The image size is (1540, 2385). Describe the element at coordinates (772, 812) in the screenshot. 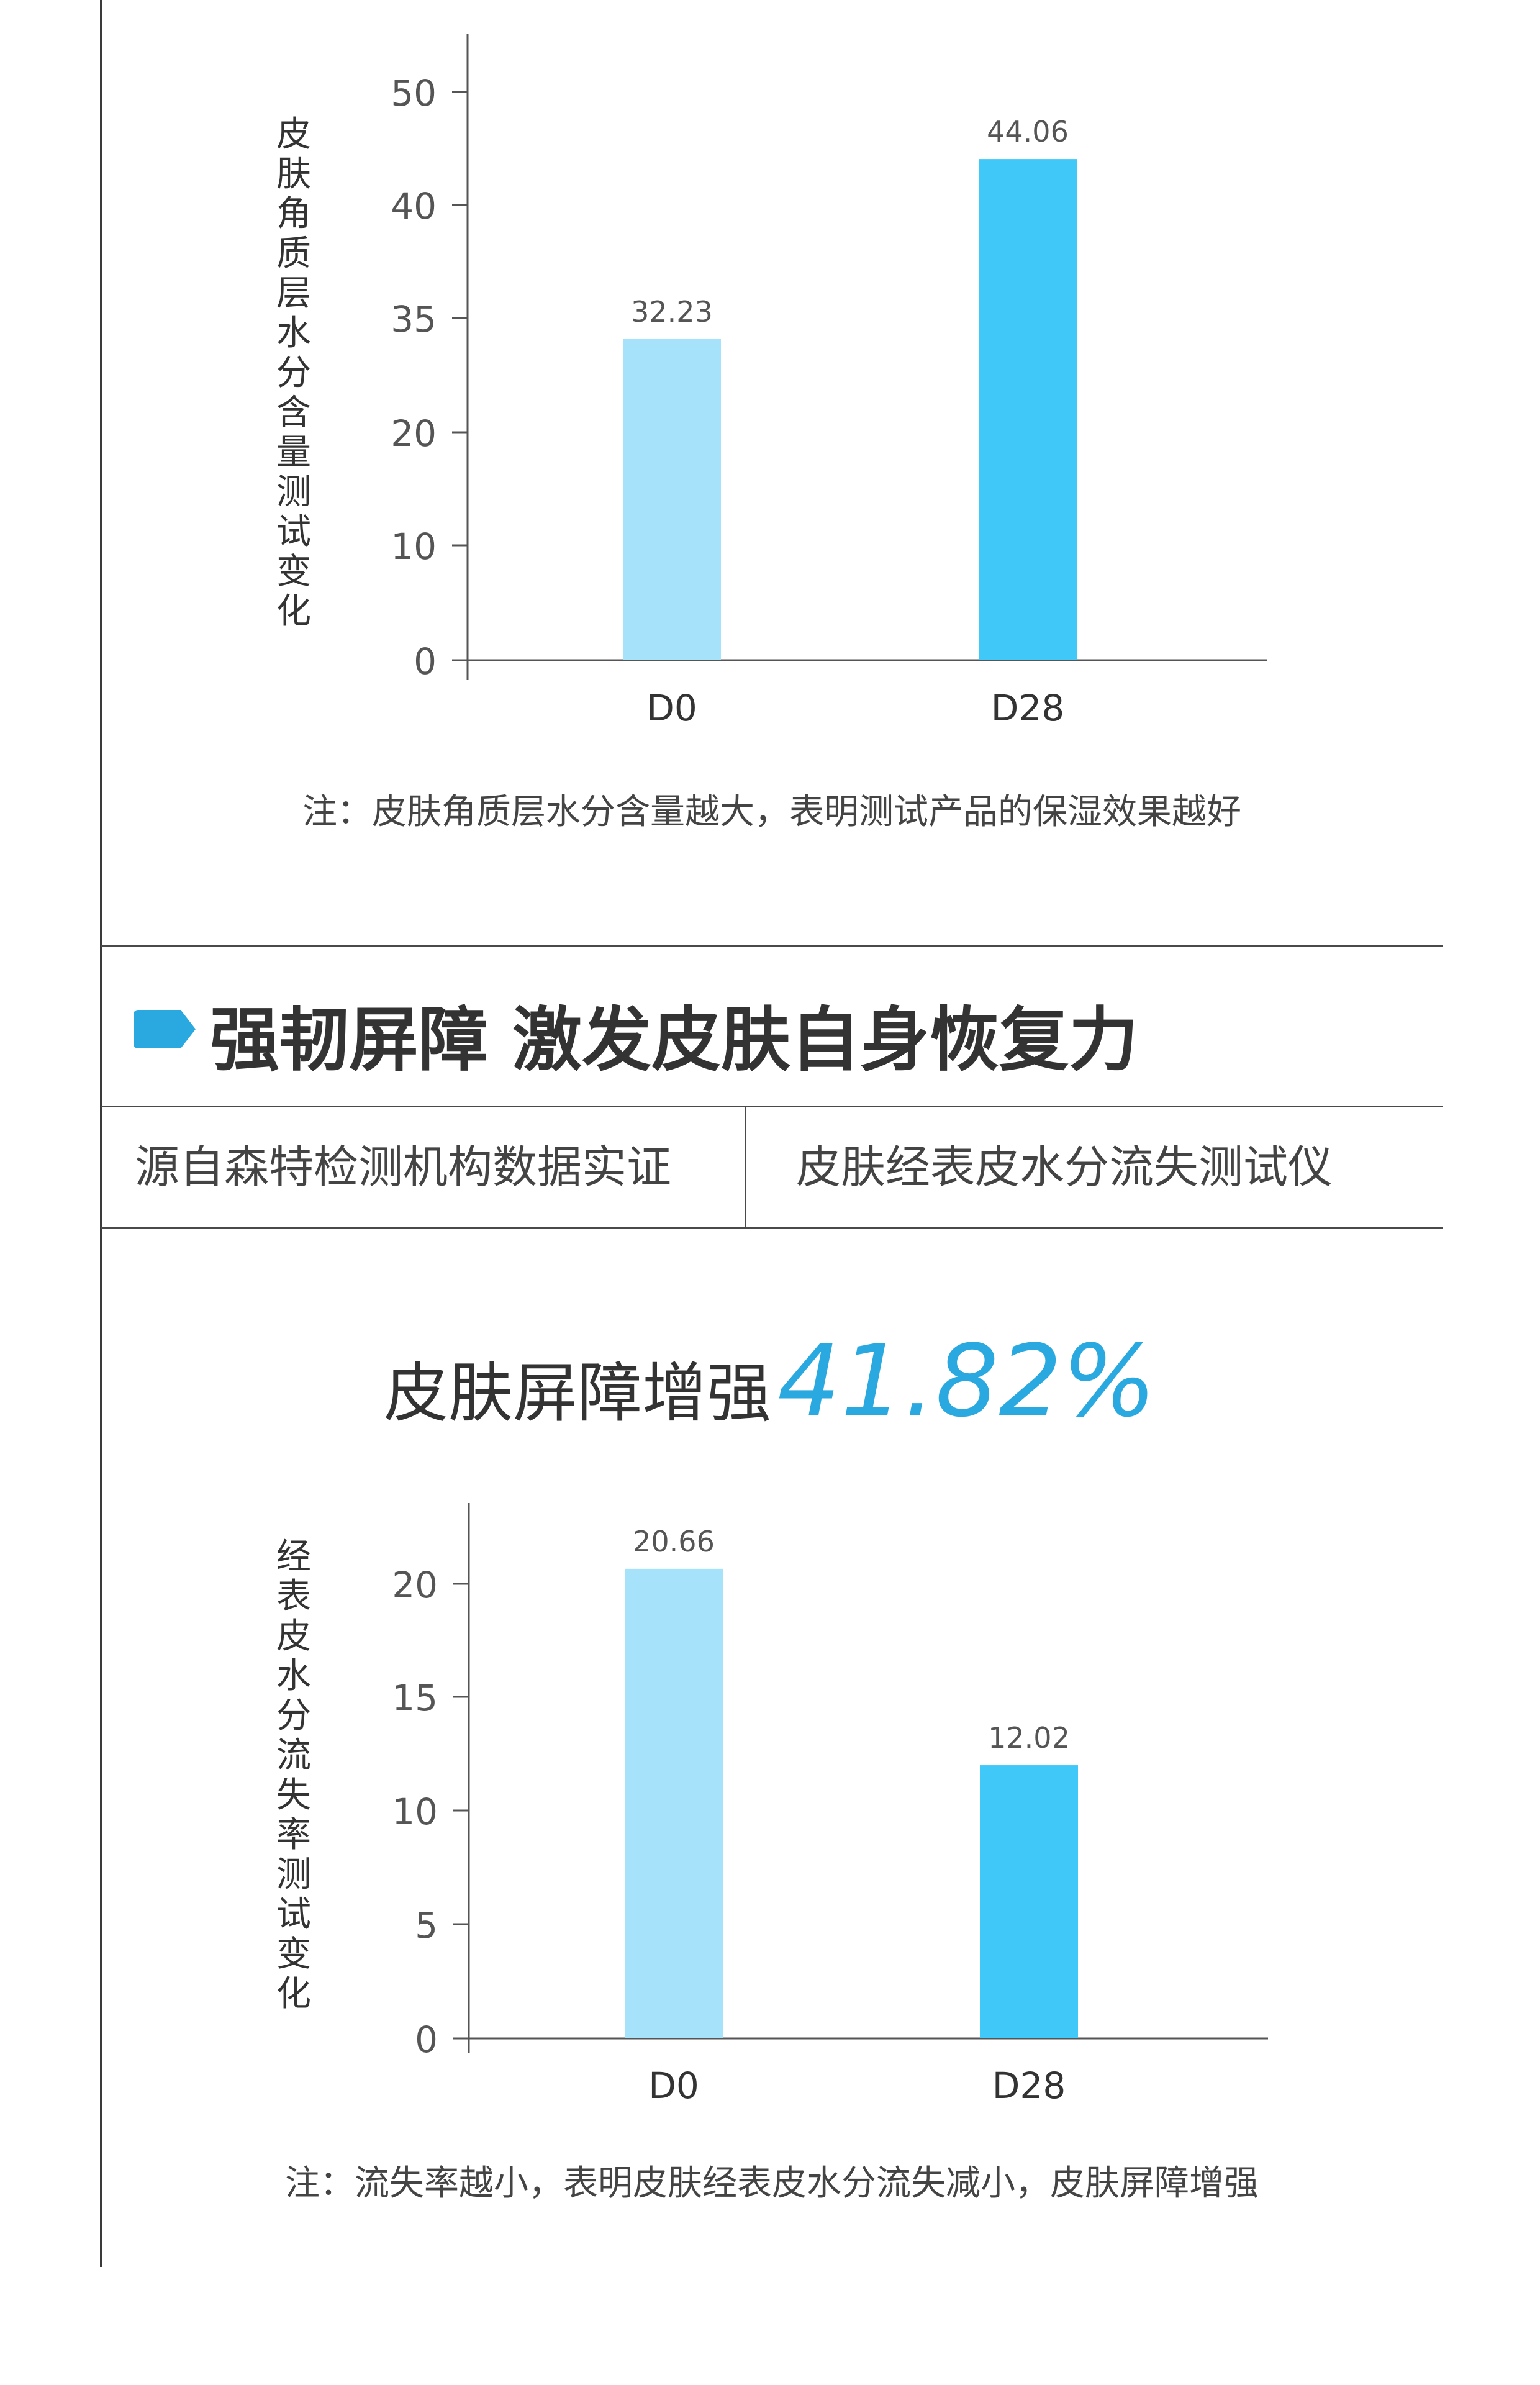

I see `chart1-note: 注：皮肤角质层水分含量越大，表明测试产品的保湿效果越好` at that location.